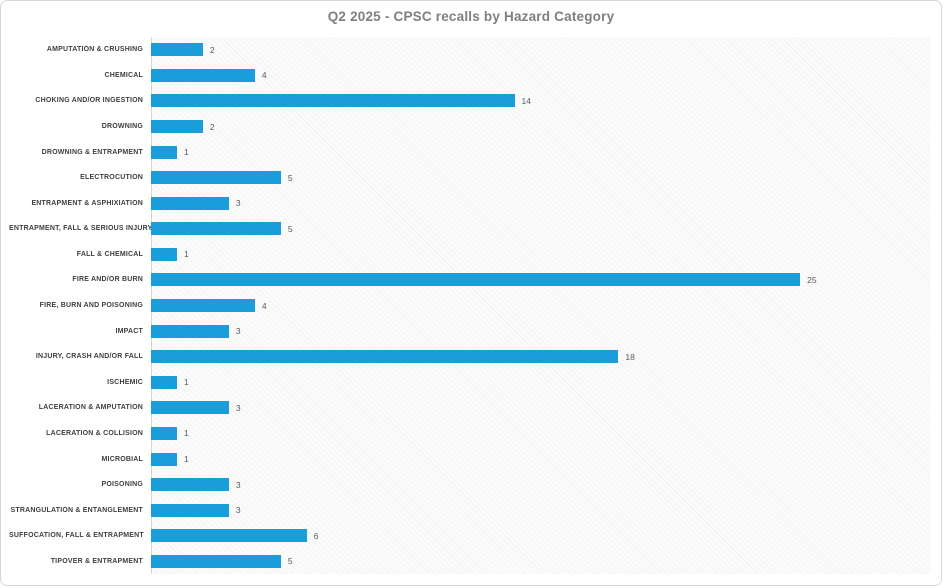 The width and height of the screenshot is (944, 588). Describe the element at coordinates (526, 100) in the screenshot. I see `value-label: 14` at that location.